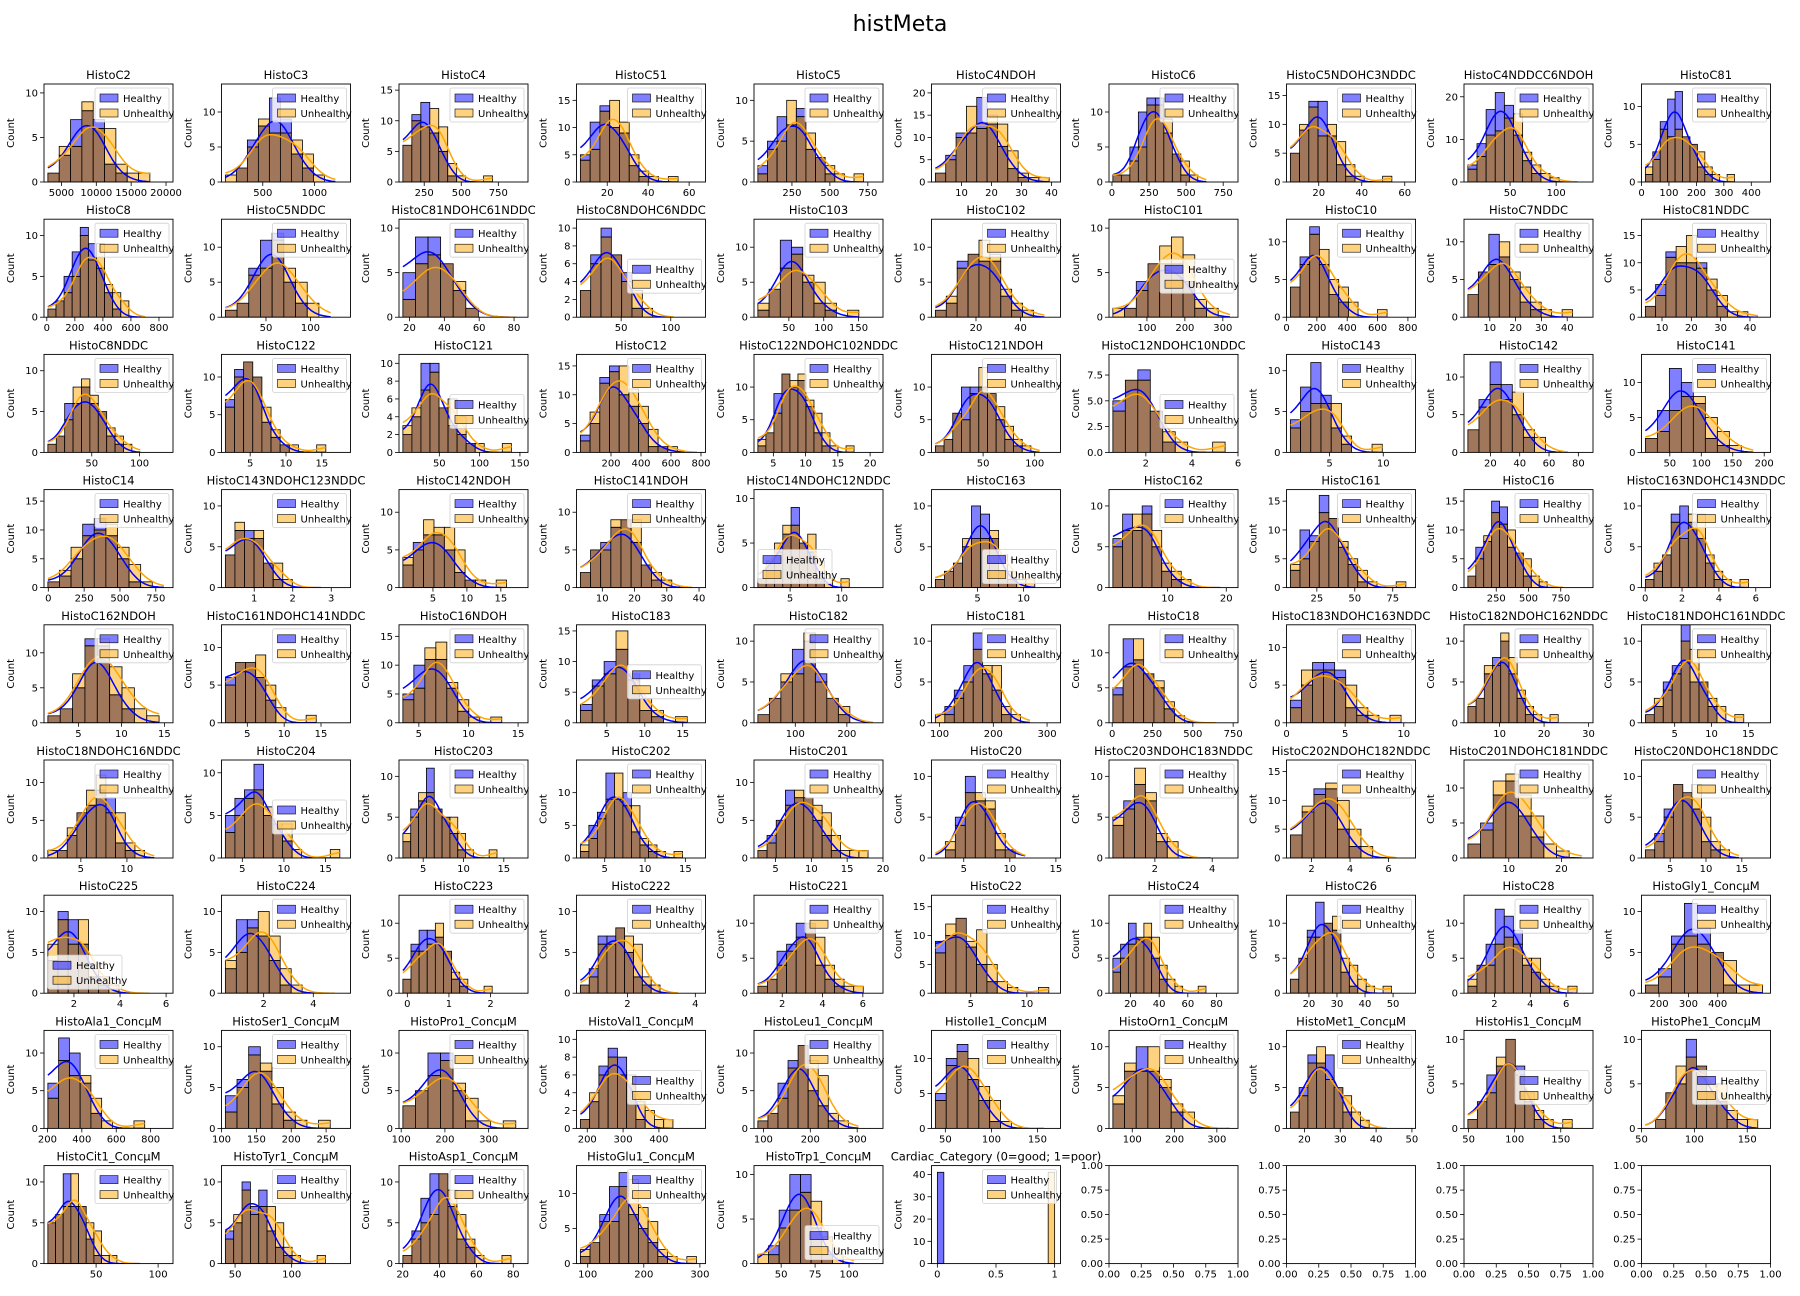 The height and width of the screenshot is (1296, 1800). Describe the element at coordinates (641, 1021) in the screenshot. I see `subplot-title: HistoVal1_ConcμM` at that location.